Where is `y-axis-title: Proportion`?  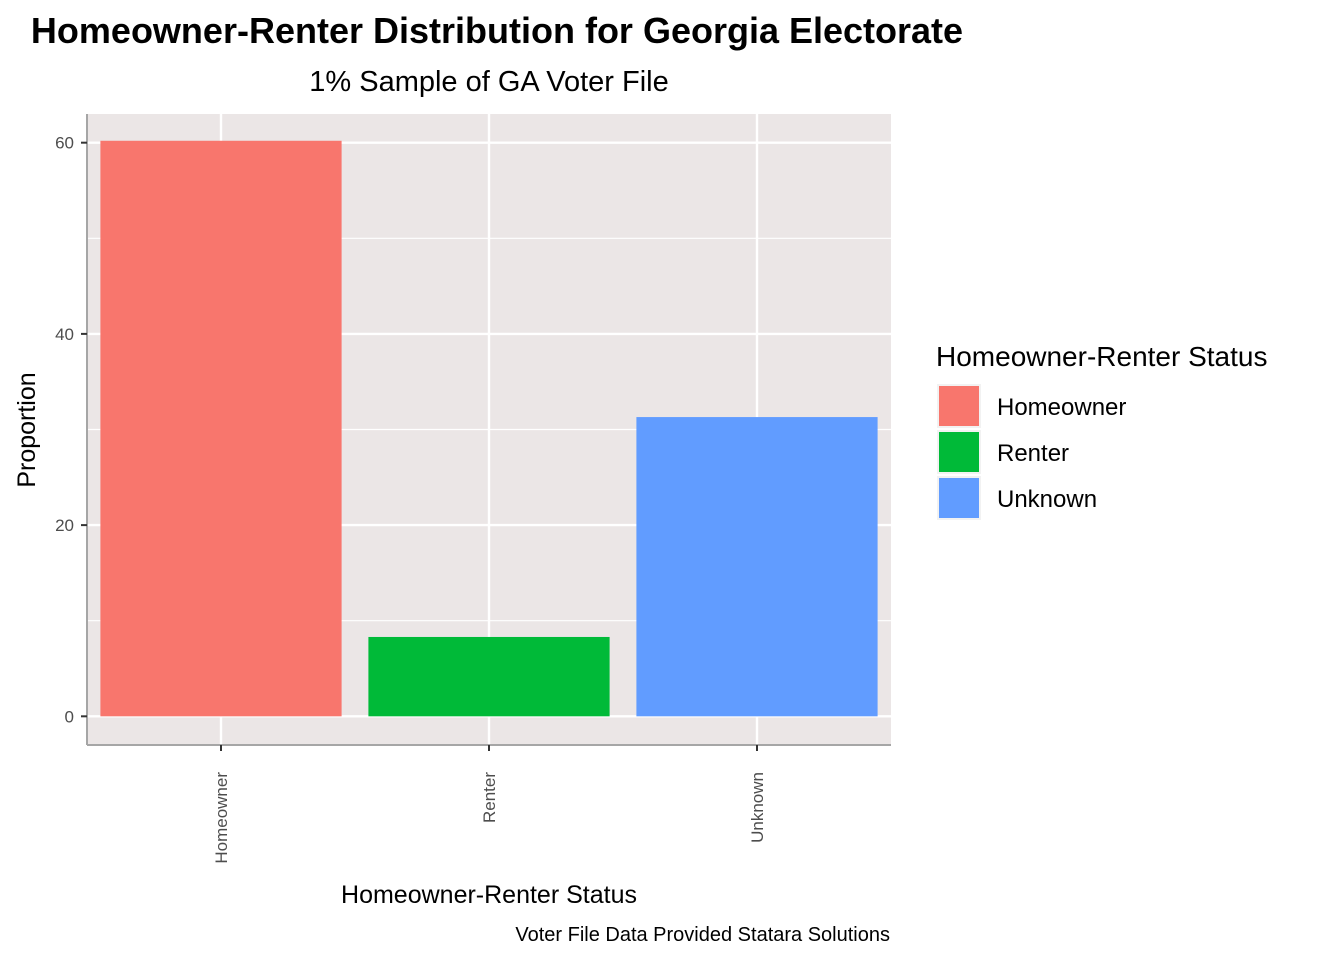
y-axis-title: Proportion is located at coordinates (27, 429).